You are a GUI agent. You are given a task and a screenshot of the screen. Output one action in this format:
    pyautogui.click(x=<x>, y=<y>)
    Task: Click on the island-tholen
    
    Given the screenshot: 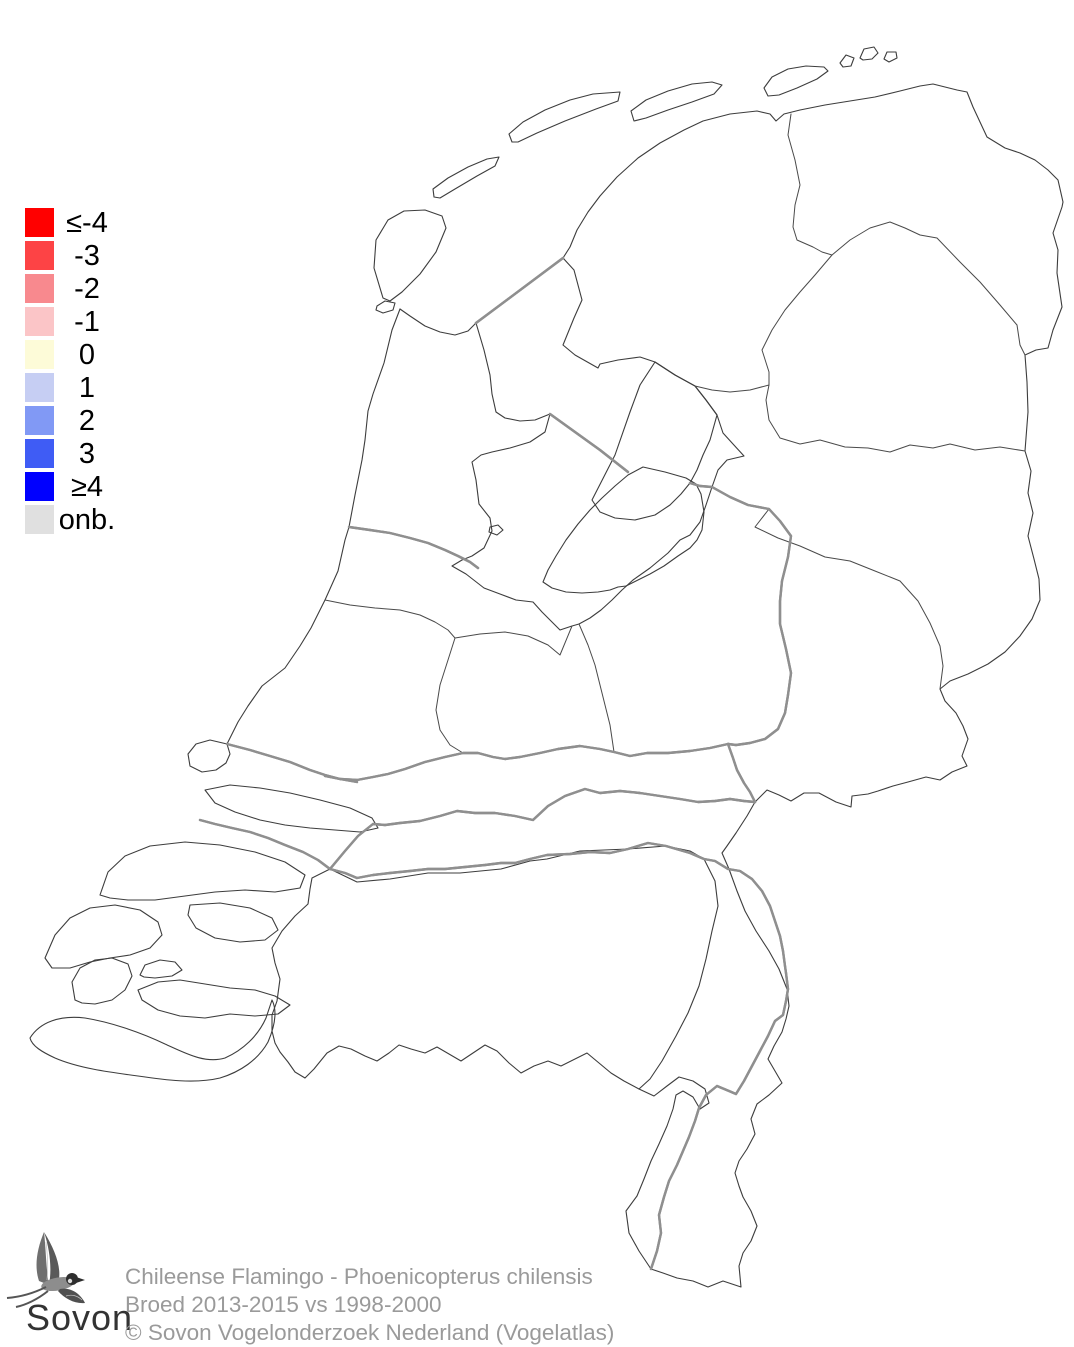 What is the action you would take?
    pyautogui.click(x=233, y=922)
    